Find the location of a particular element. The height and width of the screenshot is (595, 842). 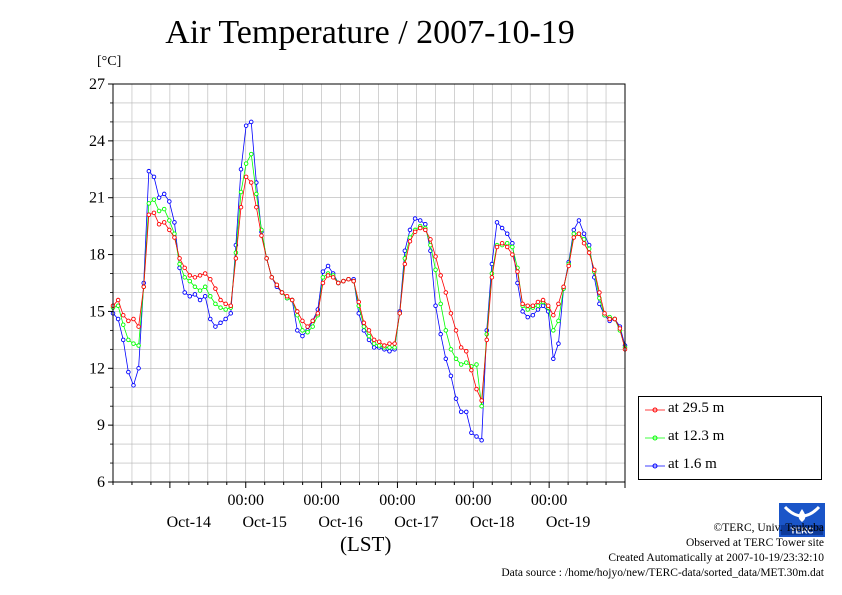

x-time-label: 00:00 is located at coordinates (549, 500).